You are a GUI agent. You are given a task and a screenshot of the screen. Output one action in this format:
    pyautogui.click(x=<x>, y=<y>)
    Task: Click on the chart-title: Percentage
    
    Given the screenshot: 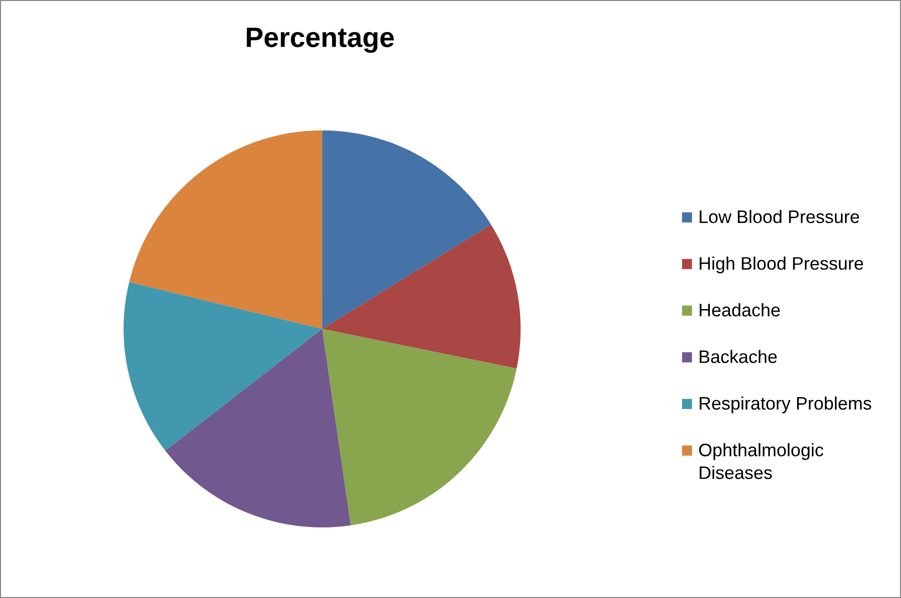 What is the action you would take?
    pyautogui.click(x=320, y=40)
    